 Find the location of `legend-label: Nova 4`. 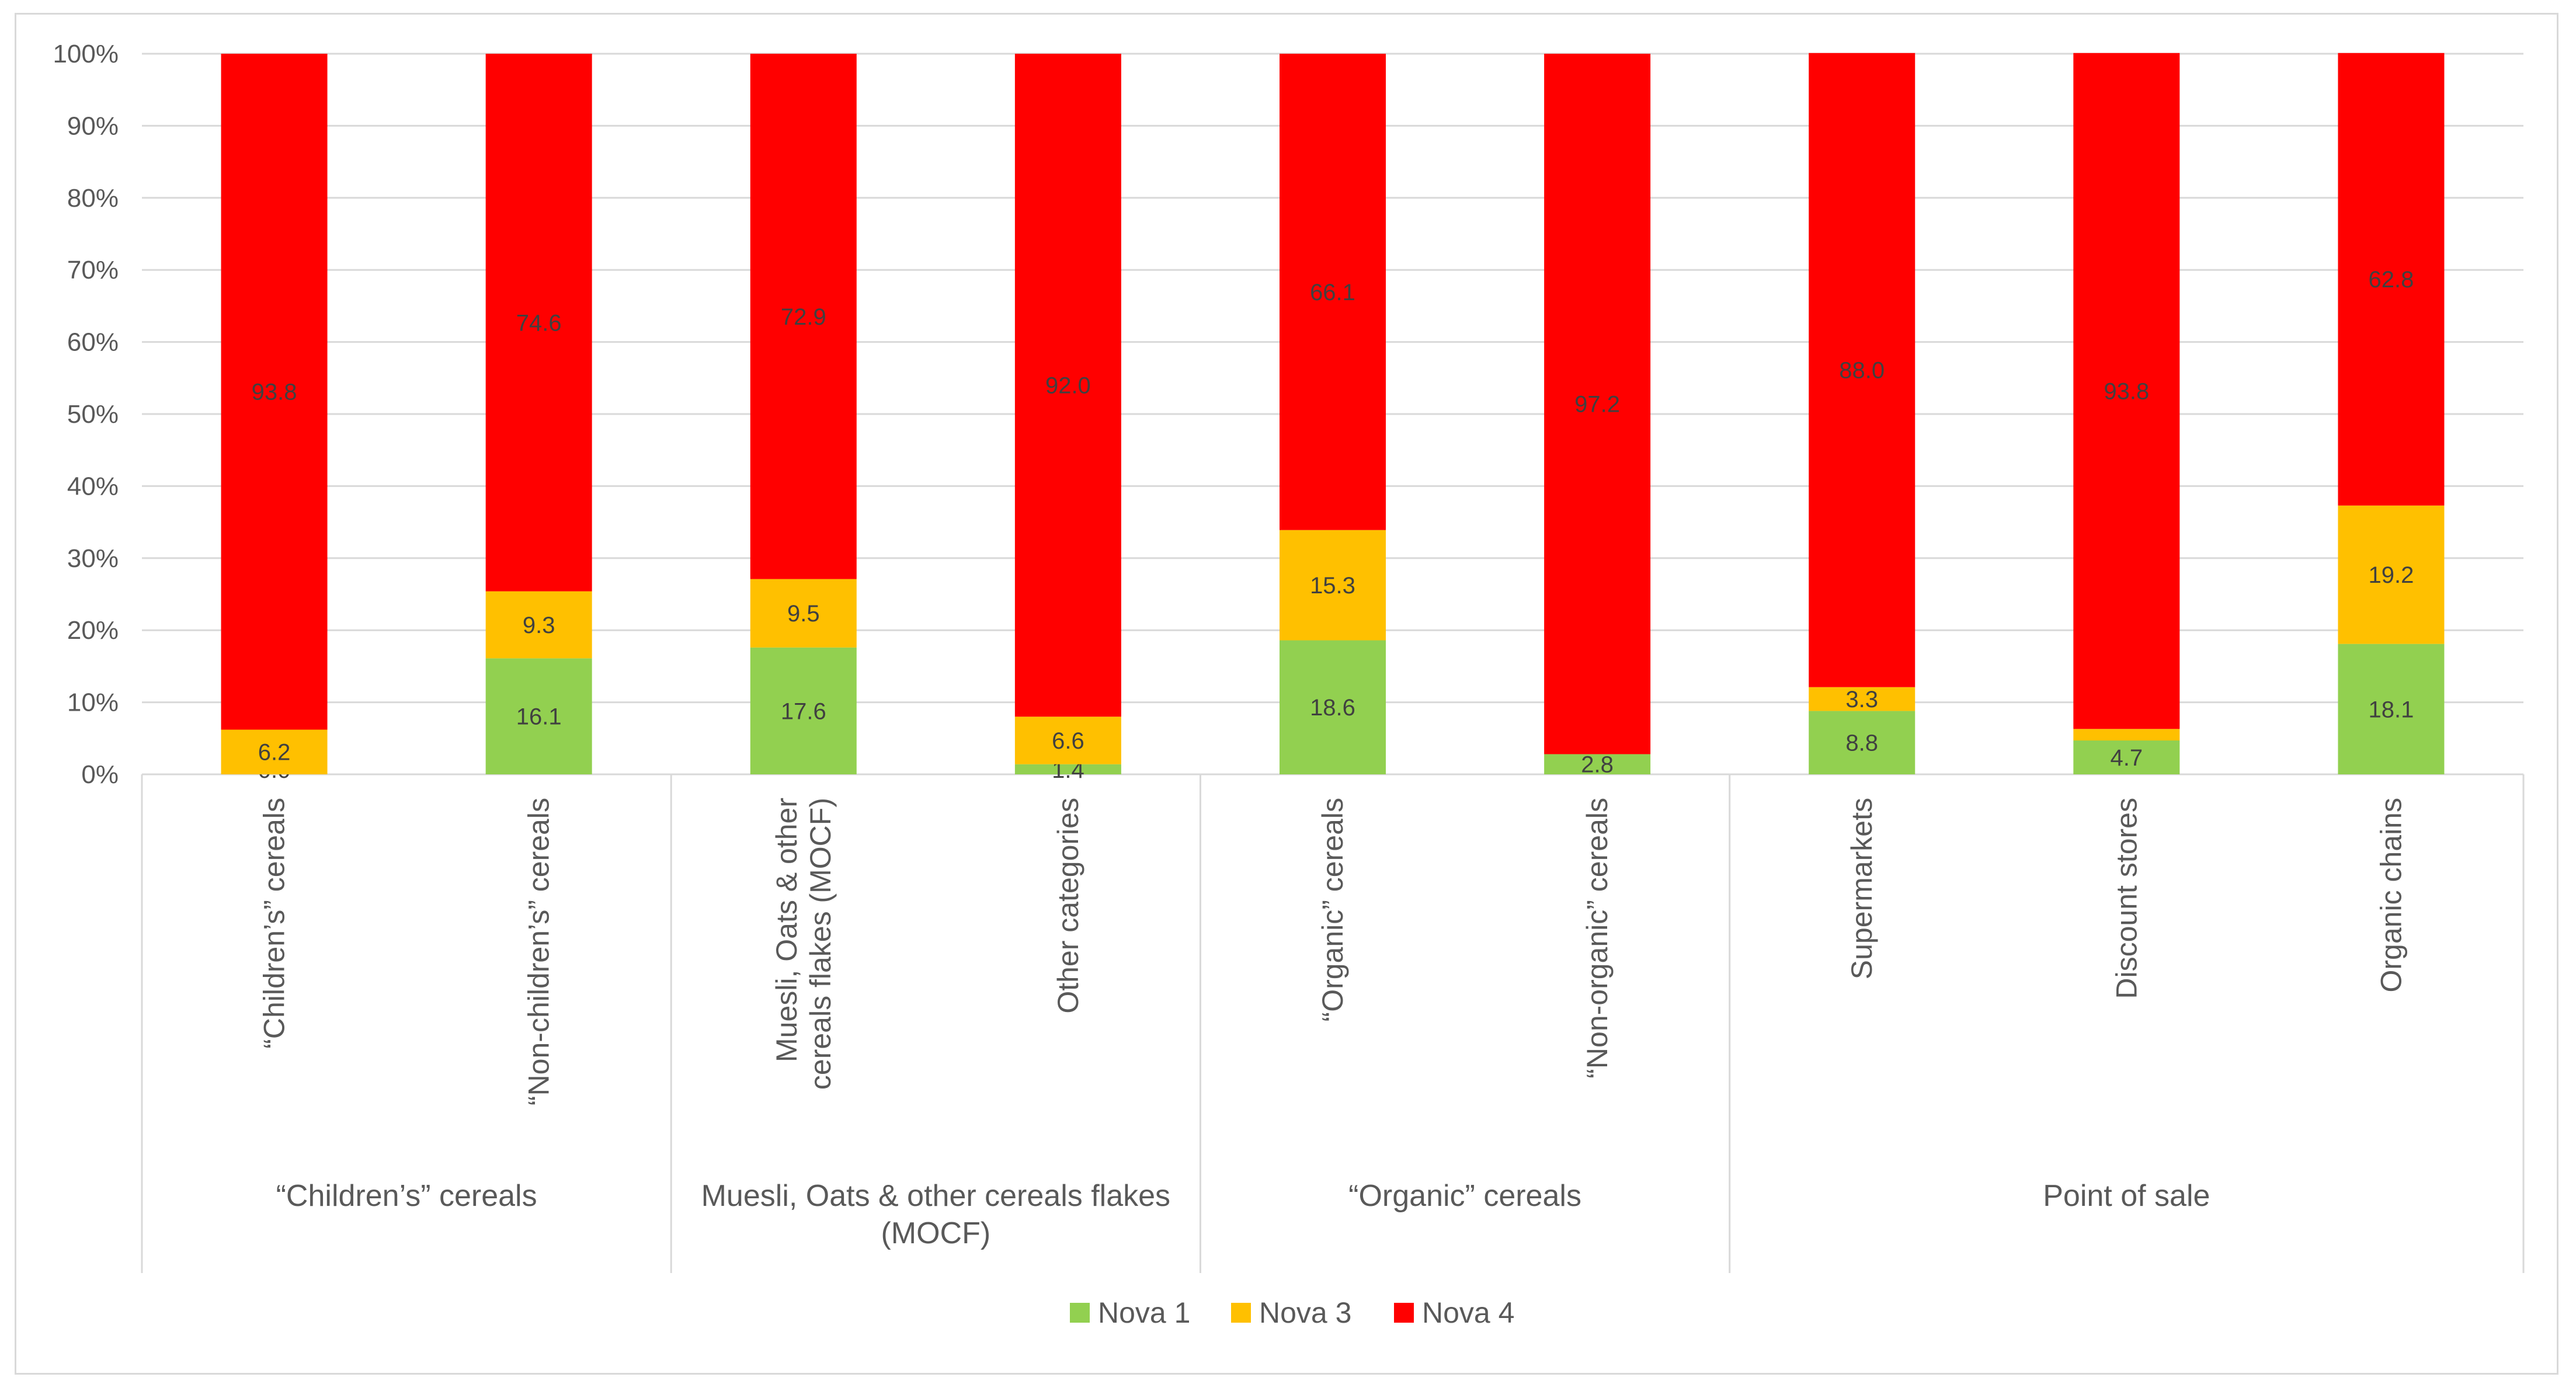

legend-label: Nova 4 is located at coordinates (1468, 1312).